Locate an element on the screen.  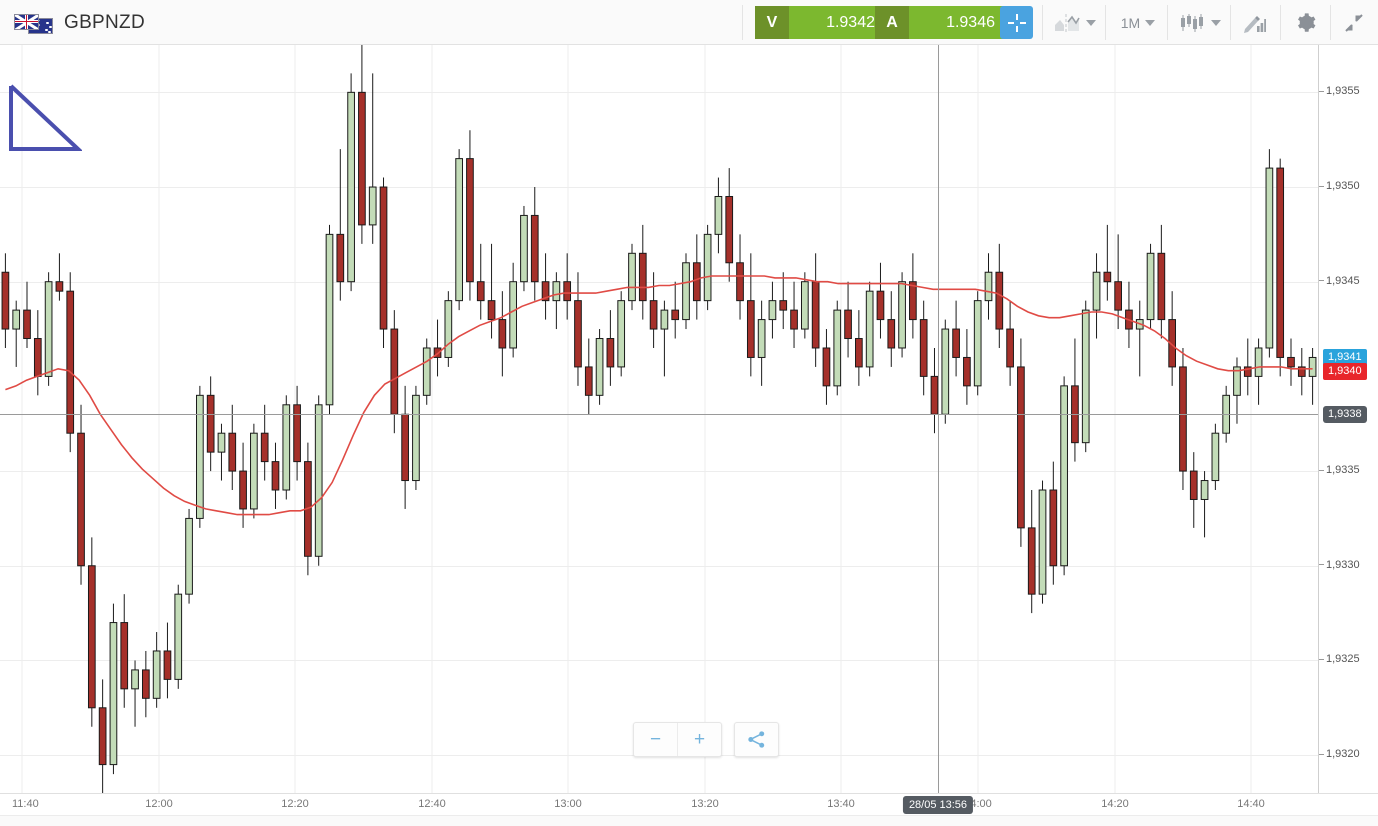
flag-pair is located at coordinates (34, 23).